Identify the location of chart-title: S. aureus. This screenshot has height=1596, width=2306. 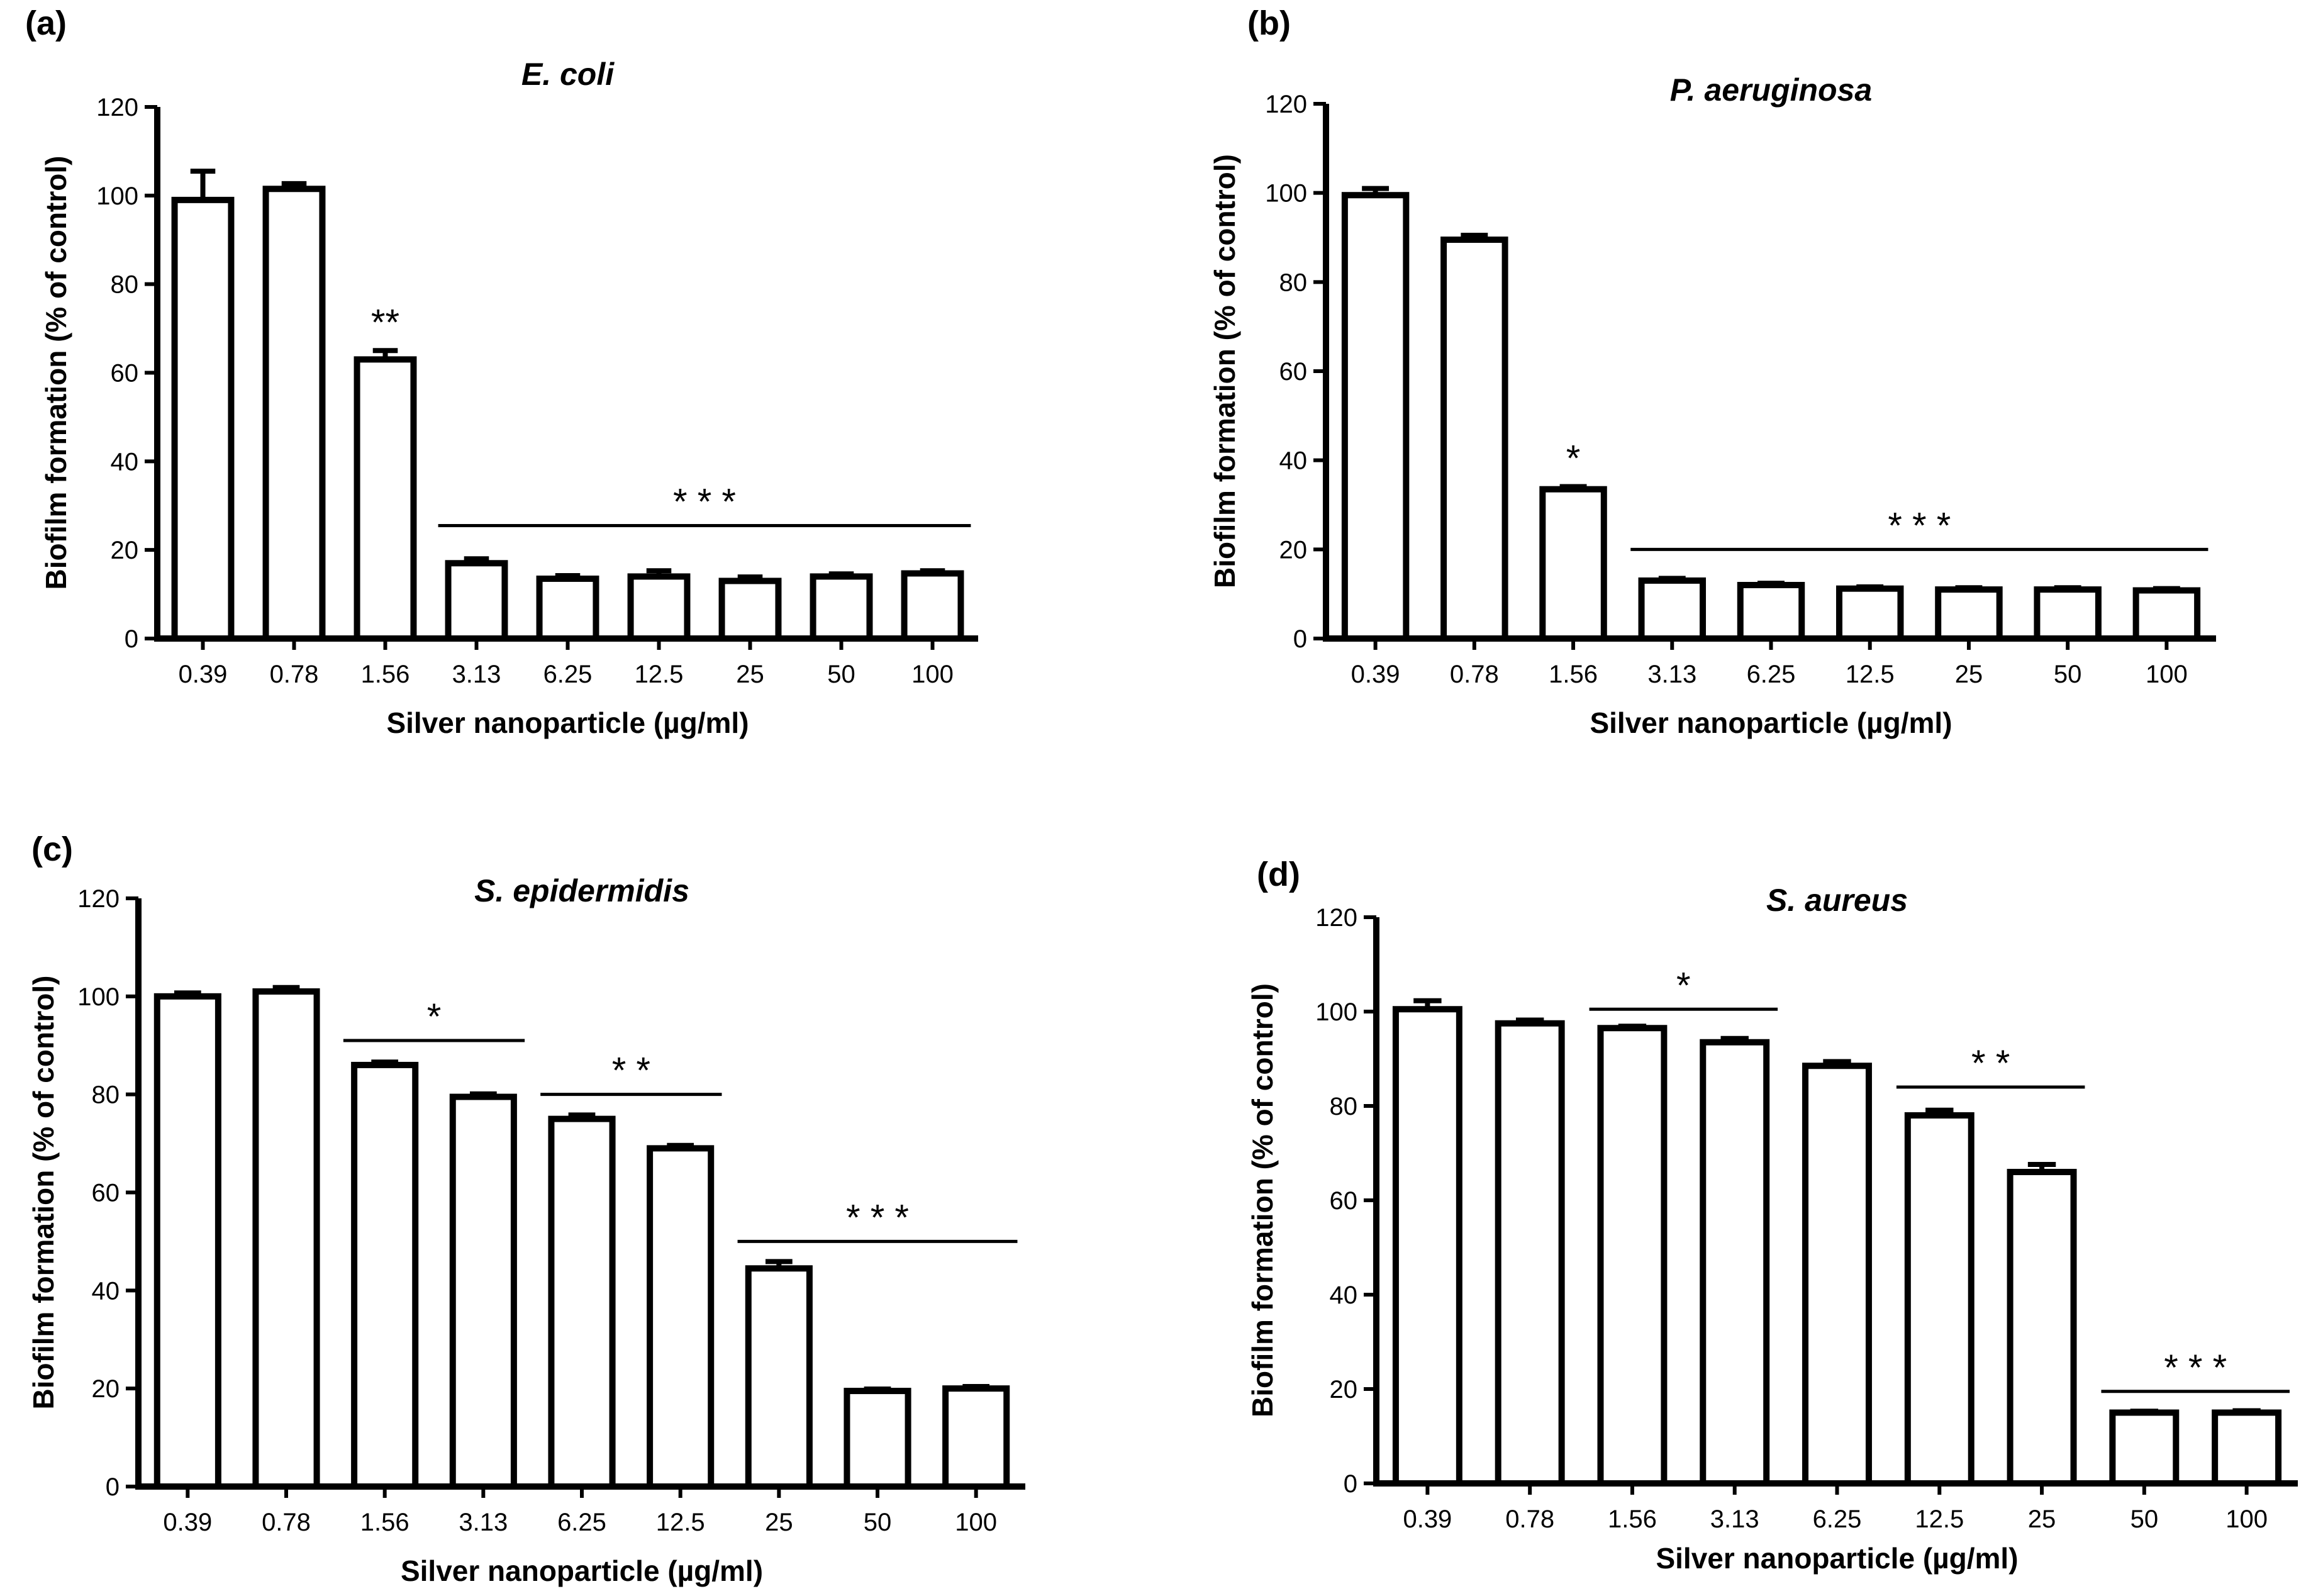
(1837, 900).